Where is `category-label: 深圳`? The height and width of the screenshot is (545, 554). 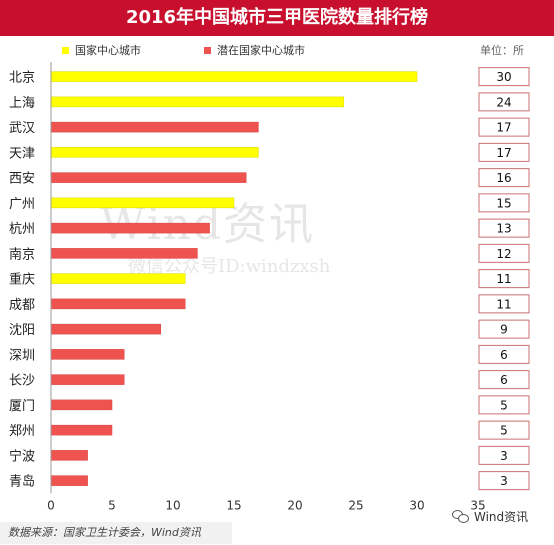 category-label: 深圳 is located at coordinates (22, 355).